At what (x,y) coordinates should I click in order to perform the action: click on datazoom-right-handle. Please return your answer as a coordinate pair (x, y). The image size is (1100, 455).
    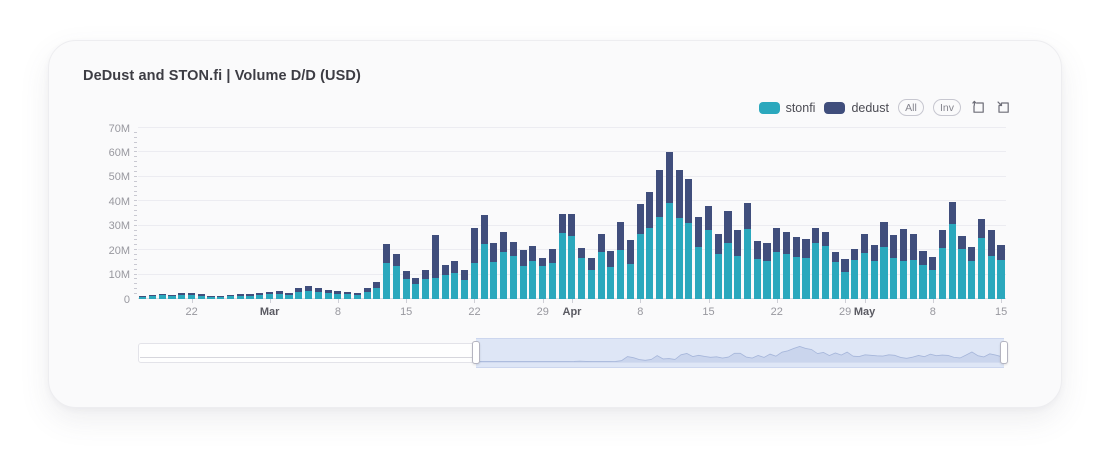
    Looking at the image, I should click on (1004, 352).